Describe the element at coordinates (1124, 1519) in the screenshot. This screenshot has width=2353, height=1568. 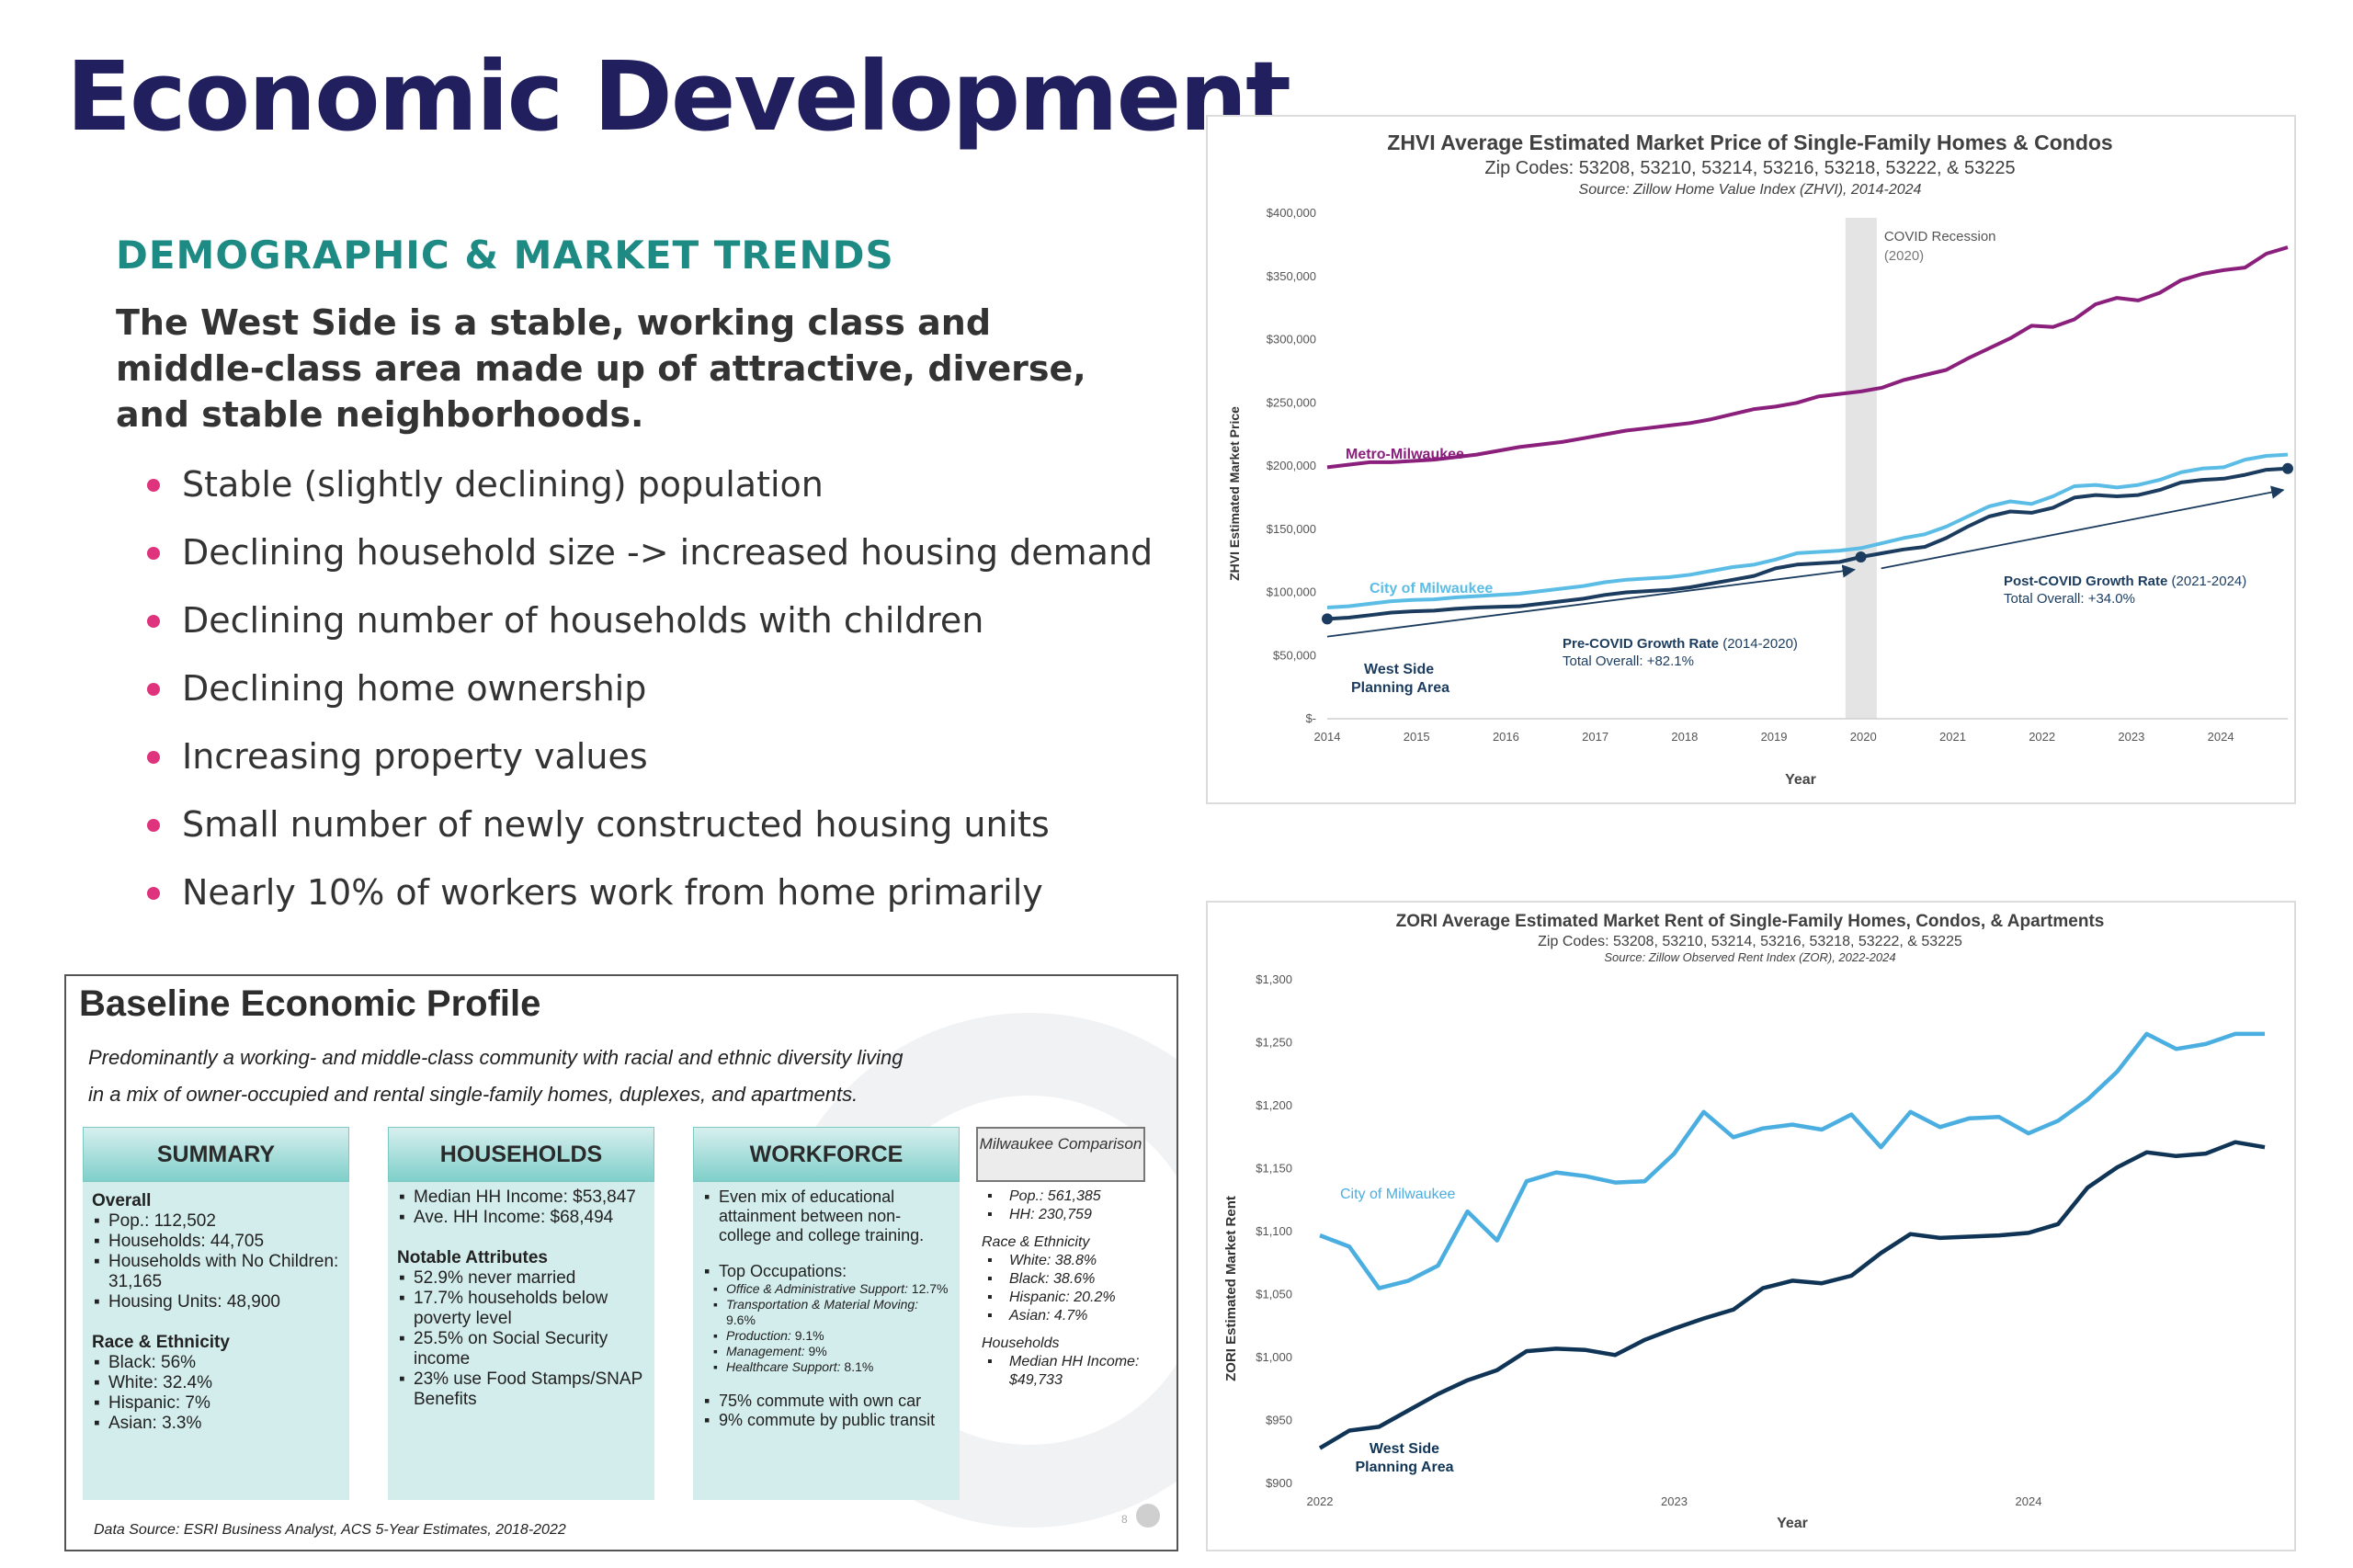
I see `page-number: 8` at that location.